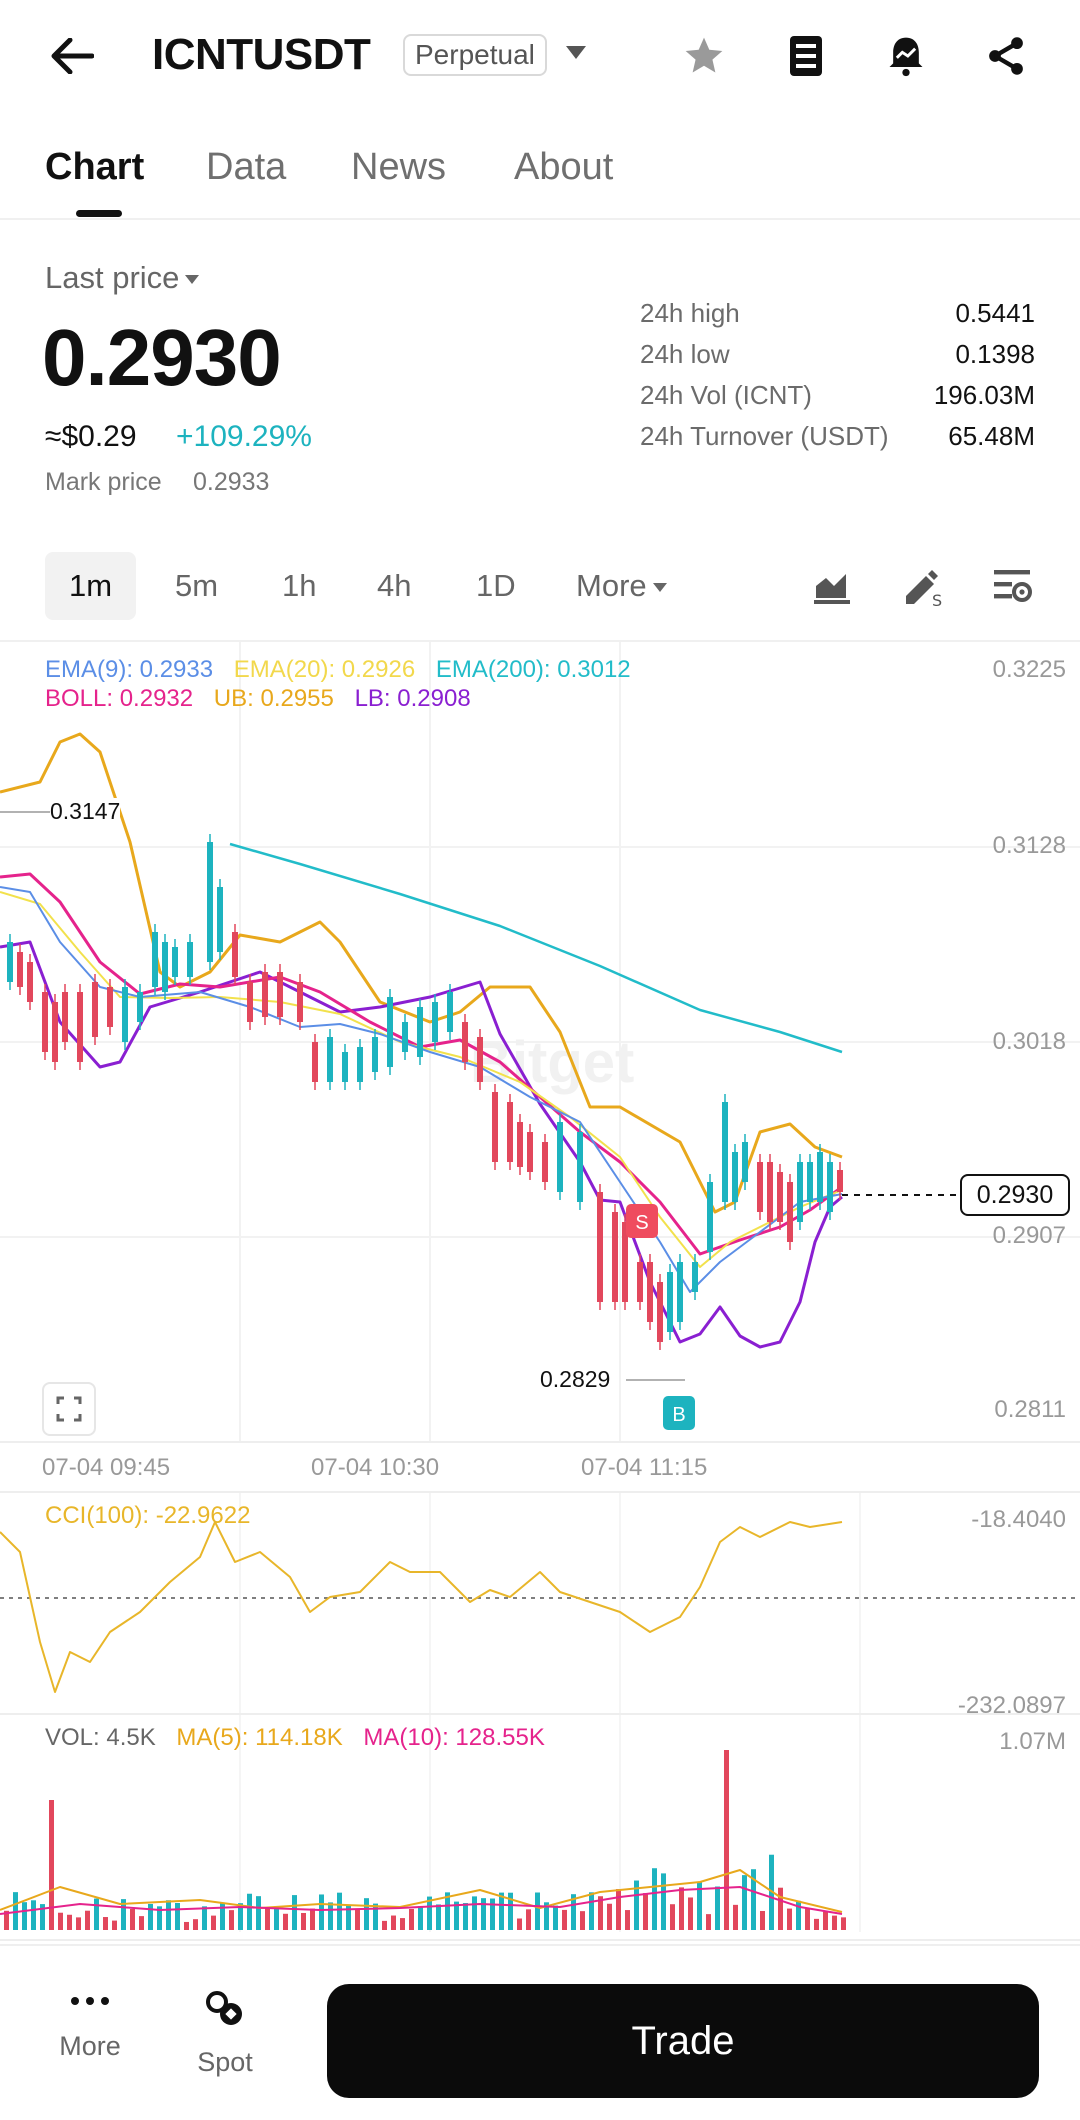  What do you see at coordinates (91, 436) in the screenshot?
I see `usd-price: ≈$0.29` at bounding box center [91, 436].